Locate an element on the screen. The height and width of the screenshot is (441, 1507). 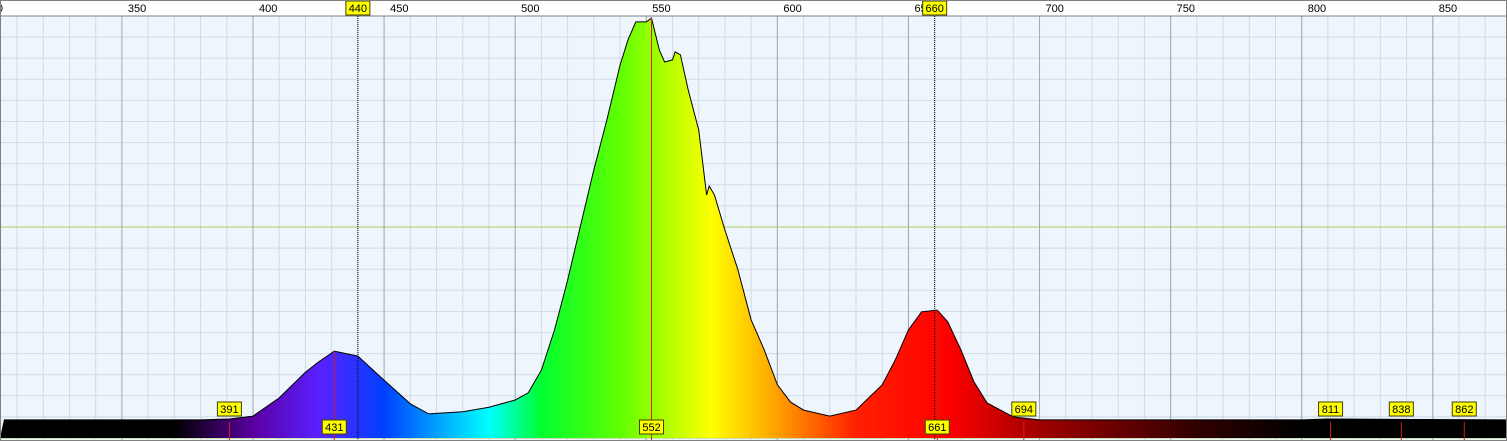
x-tick-label: 850 is located at coordinates (1448, 9).